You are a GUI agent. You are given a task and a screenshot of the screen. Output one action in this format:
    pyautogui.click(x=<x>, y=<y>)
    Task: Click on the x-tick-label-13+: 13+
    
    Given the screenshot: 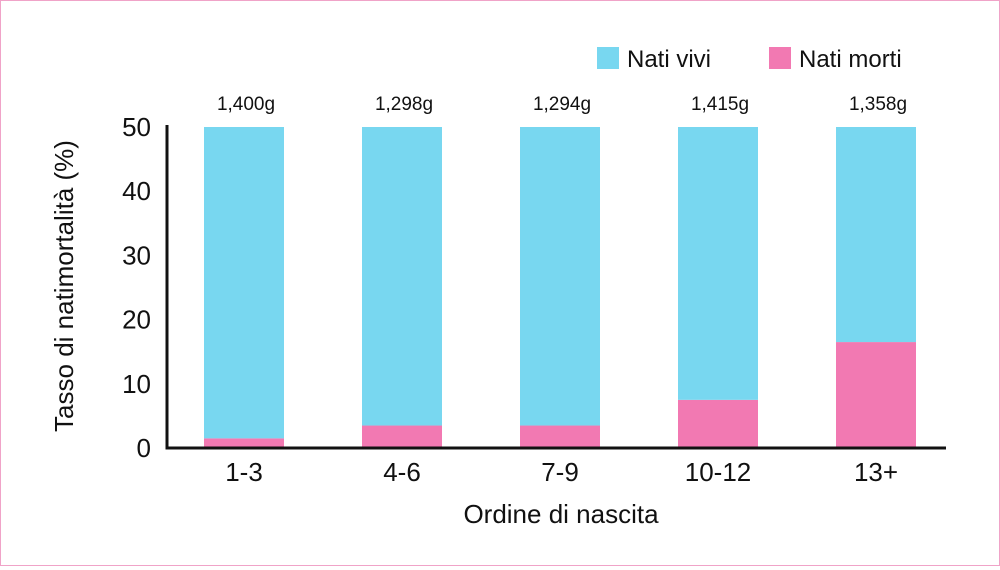 What is the action you would take?
    pyautogui.click(x=876, y=472)
    